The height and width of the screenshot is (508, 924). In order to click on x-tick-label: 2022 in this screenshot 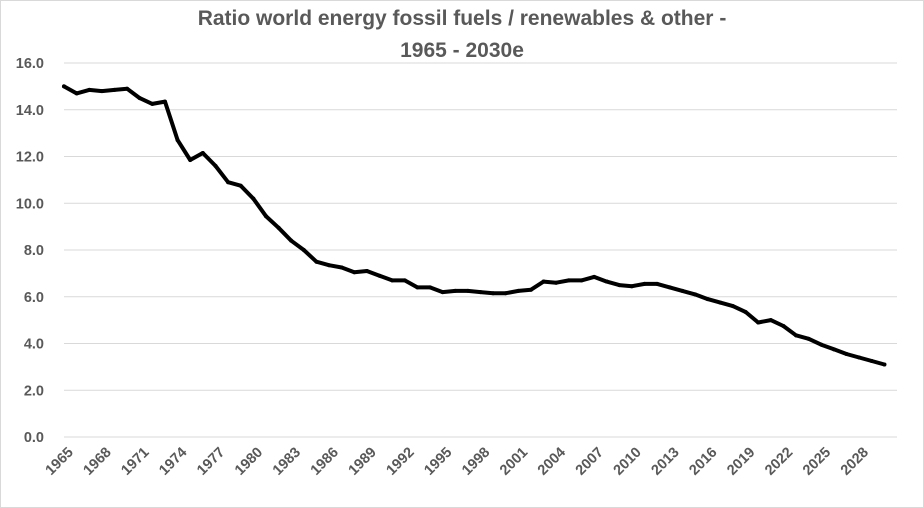, I will do `click(779, 462)`.